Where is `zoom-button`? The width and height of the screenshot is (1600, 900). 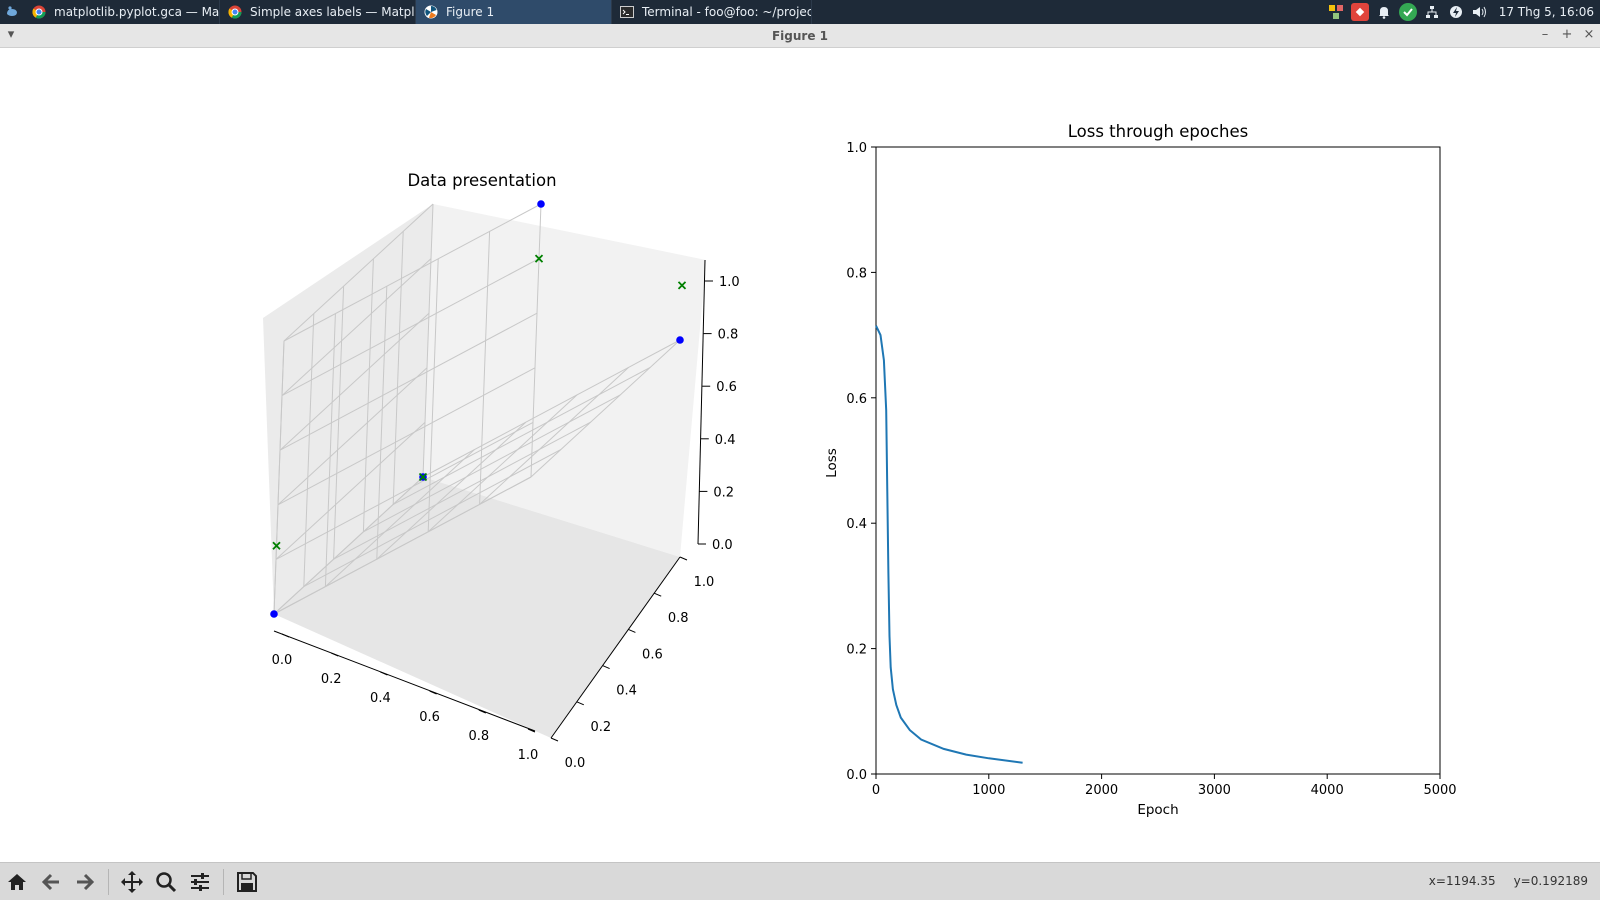 zoom-button is located at coordinates (166, 882).